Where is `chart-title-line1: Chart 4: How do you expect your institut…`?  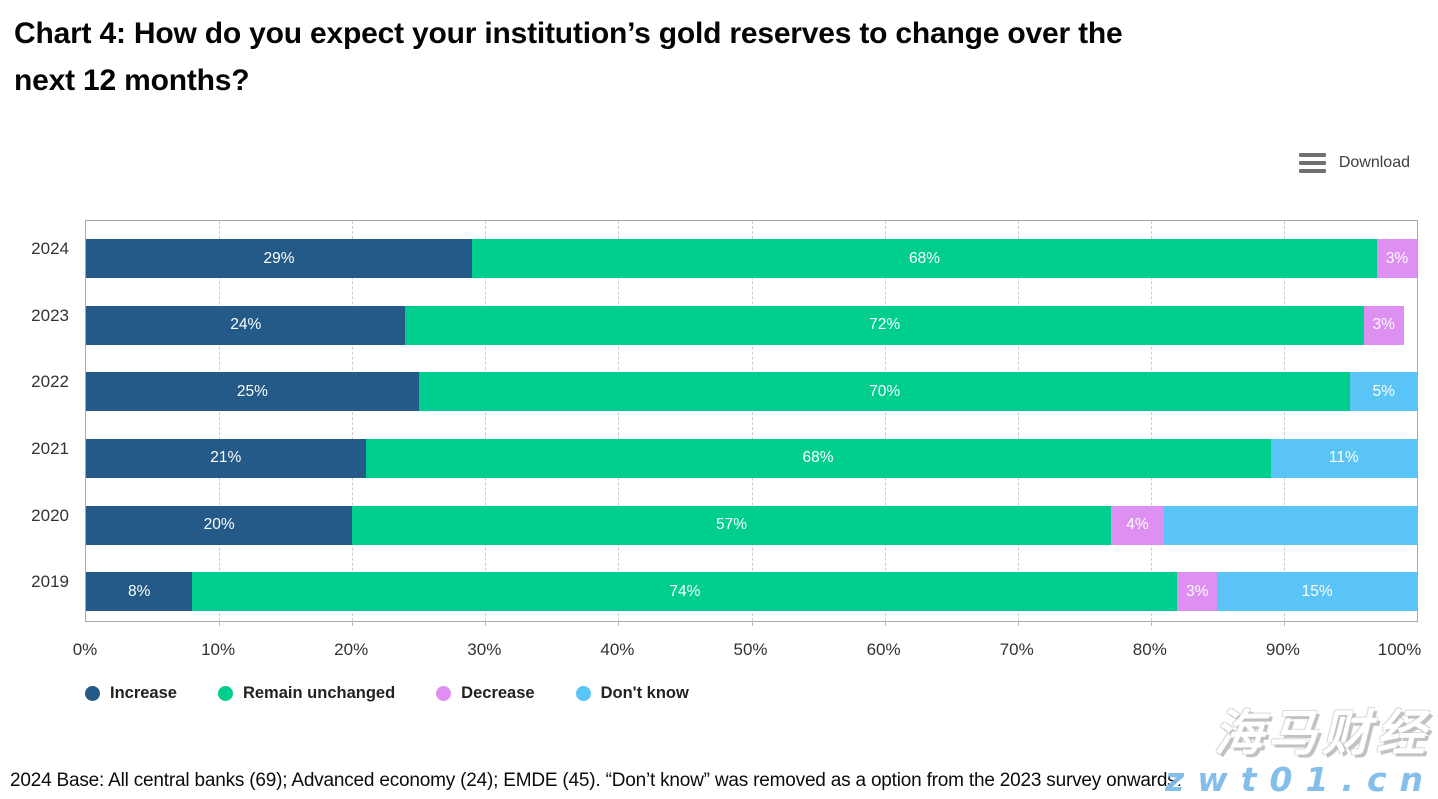 chart-title-line1: Chart 4: How do you expect your institut… is located at coordinates (568, 33).